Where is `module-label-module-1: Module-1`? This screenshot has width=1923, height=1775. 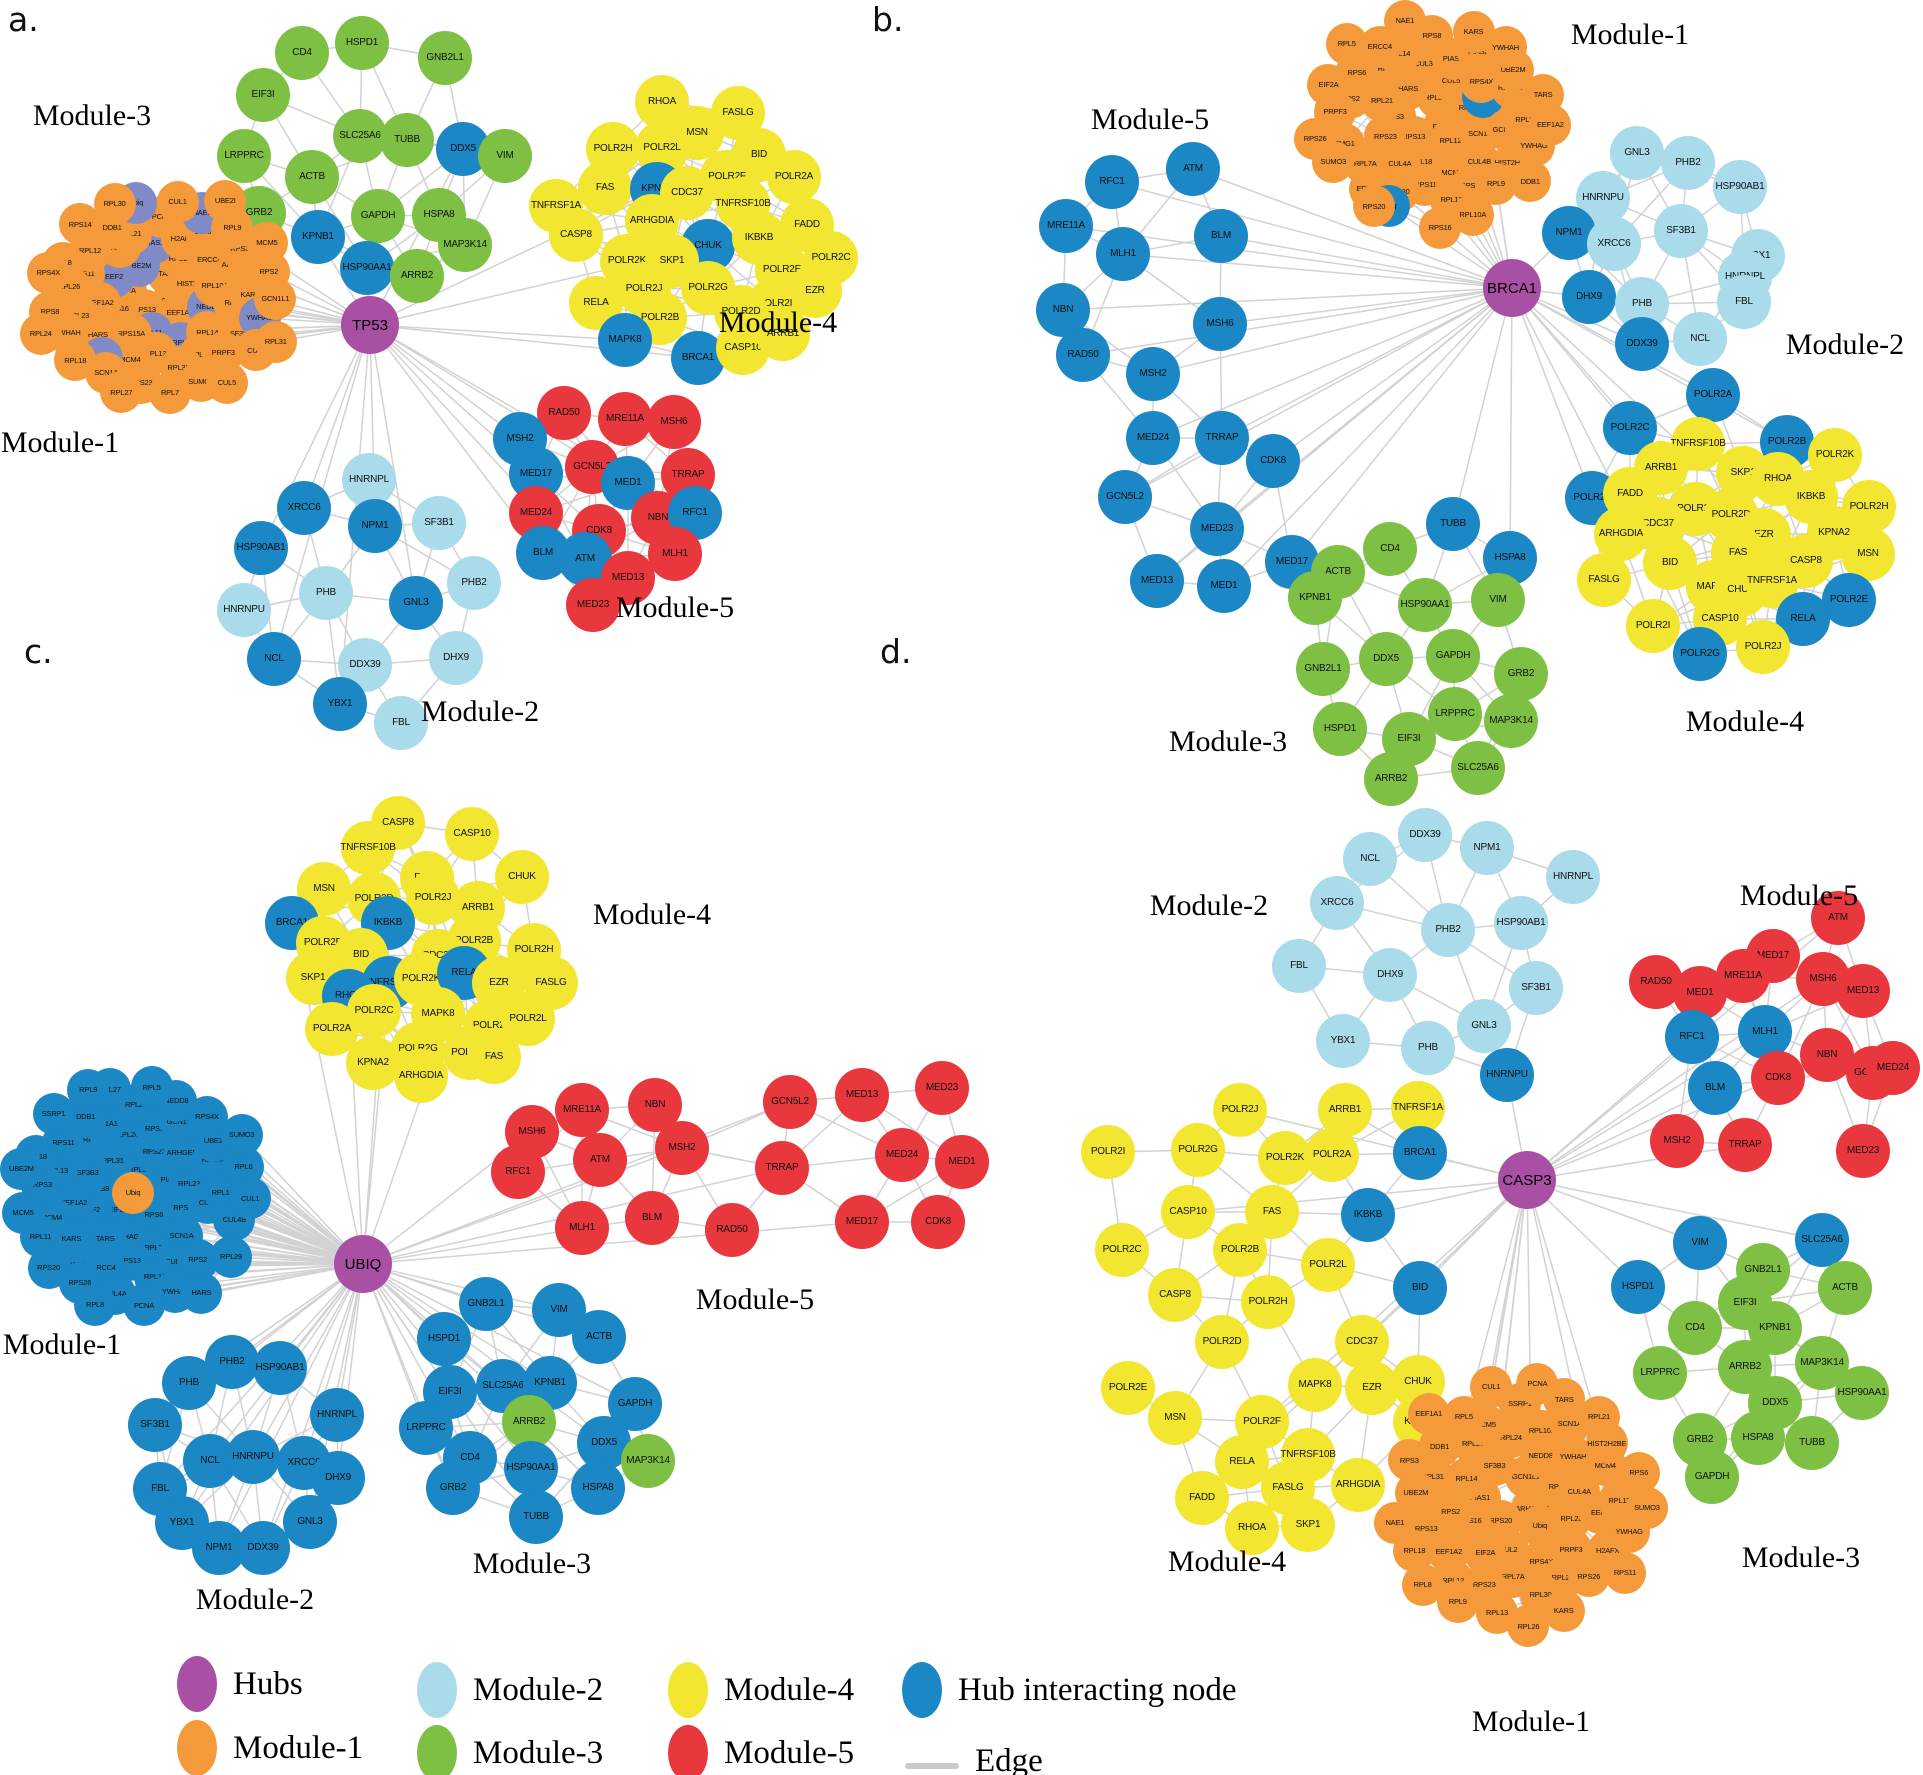
module-label-module-1: Module-1 is located at coordinates (60, 442).